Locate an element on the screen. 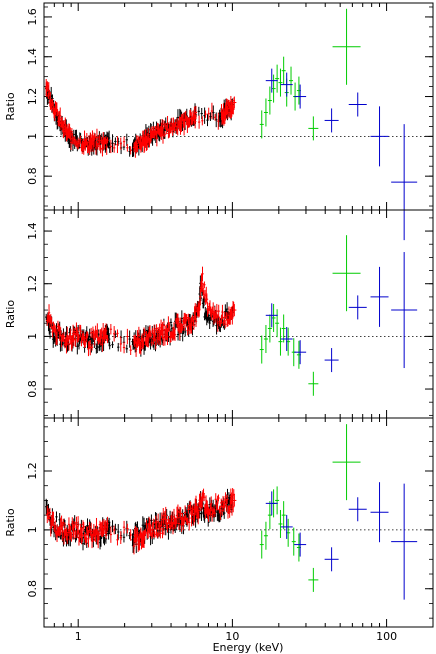 The width and height of the screenshot is (436, 654). x-tick-label: 100 is located at coordinates (386, 636).